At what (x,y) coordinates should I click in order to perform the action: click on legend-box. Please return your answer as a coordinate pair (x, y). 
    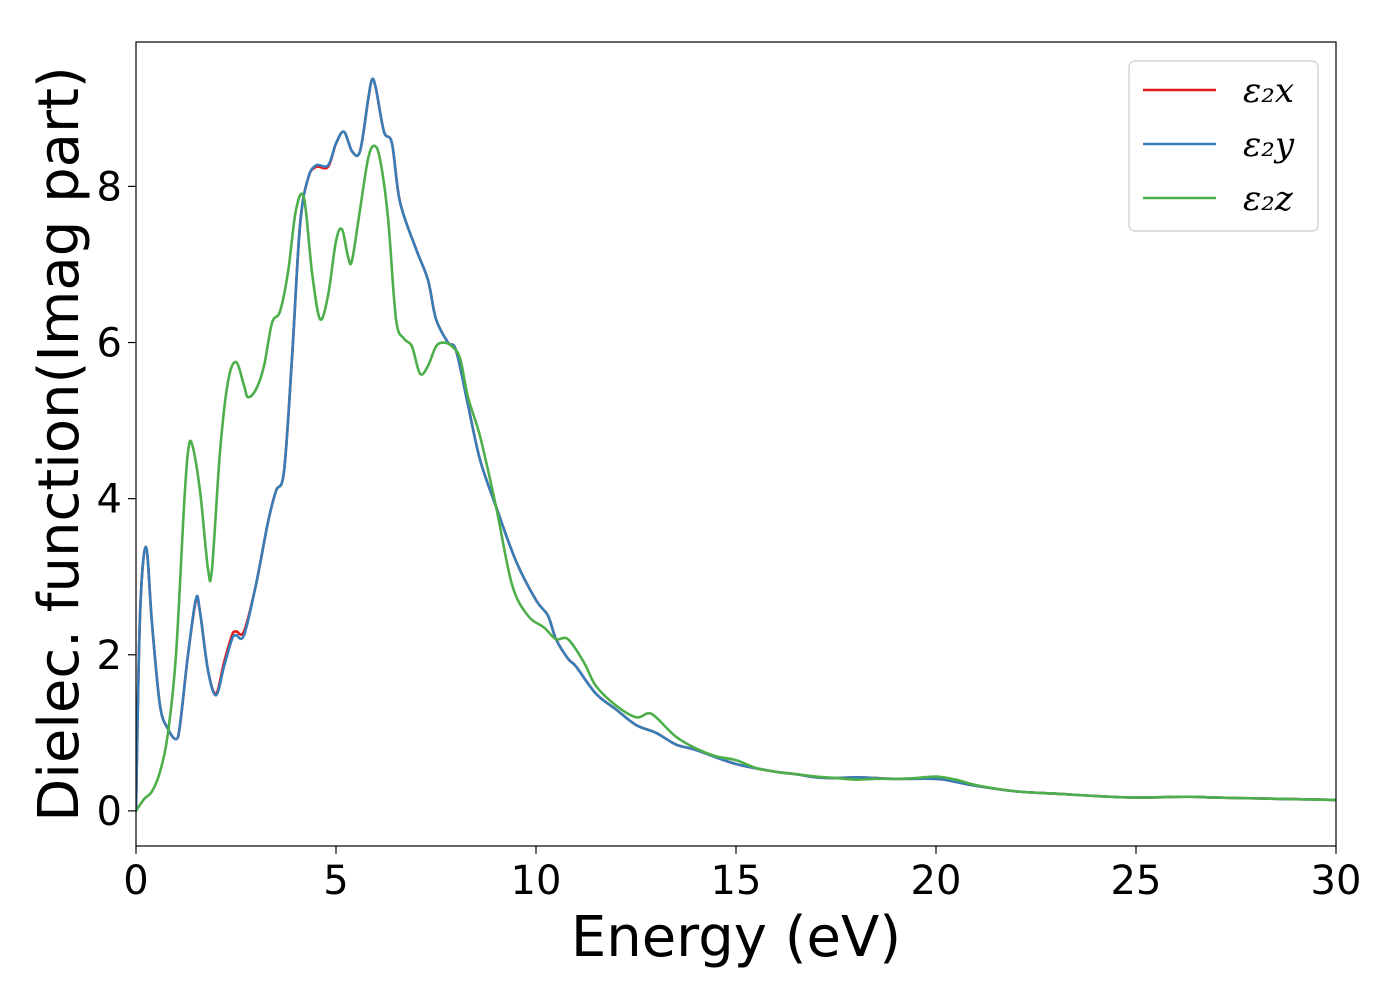
    Looking at the image, I should click on (1223, 146).